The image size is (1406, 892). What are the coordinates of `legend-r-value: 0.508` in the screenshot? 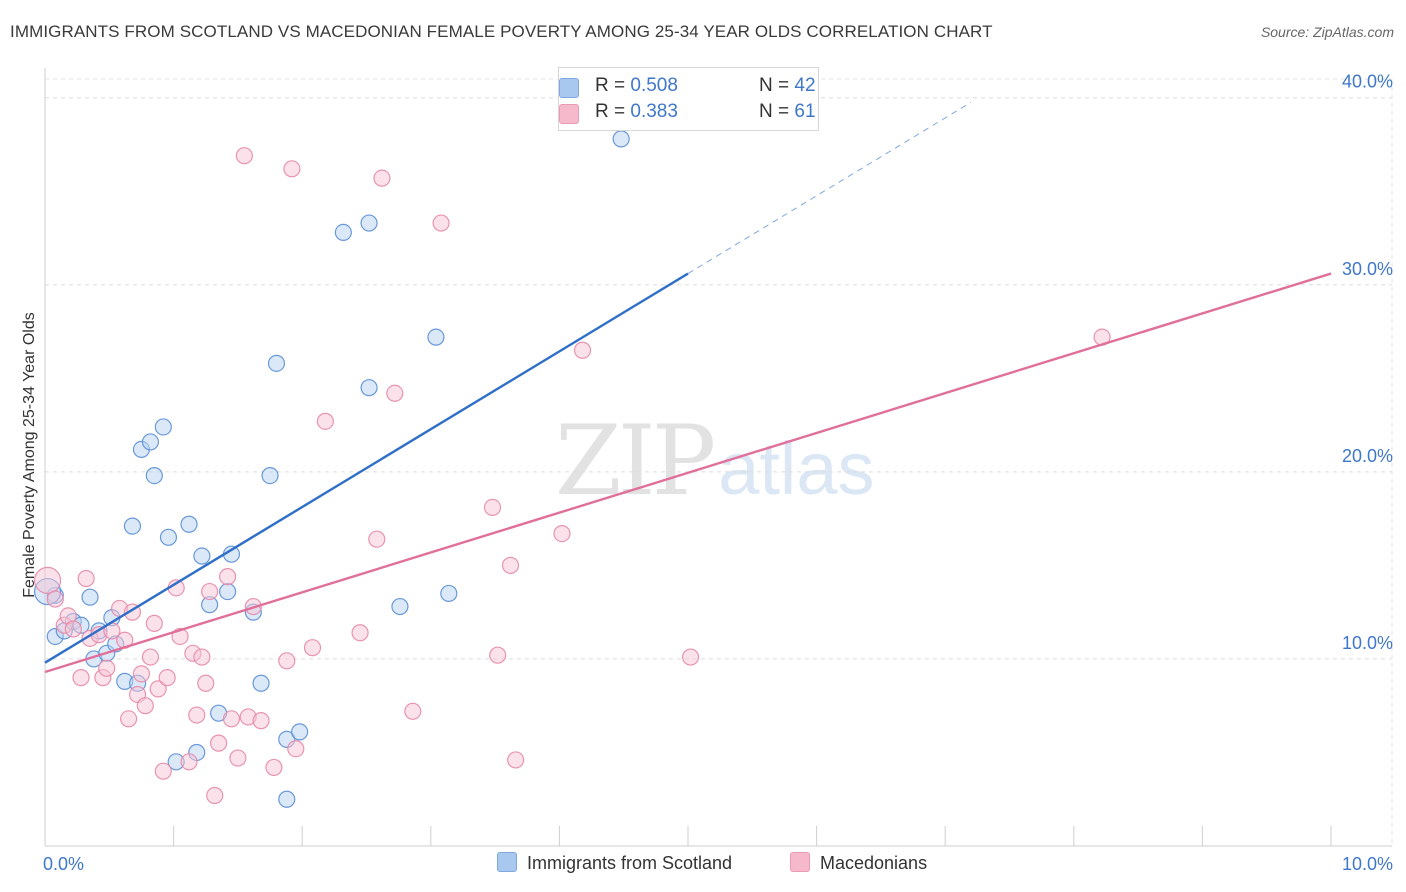 It's located at (654, 85).